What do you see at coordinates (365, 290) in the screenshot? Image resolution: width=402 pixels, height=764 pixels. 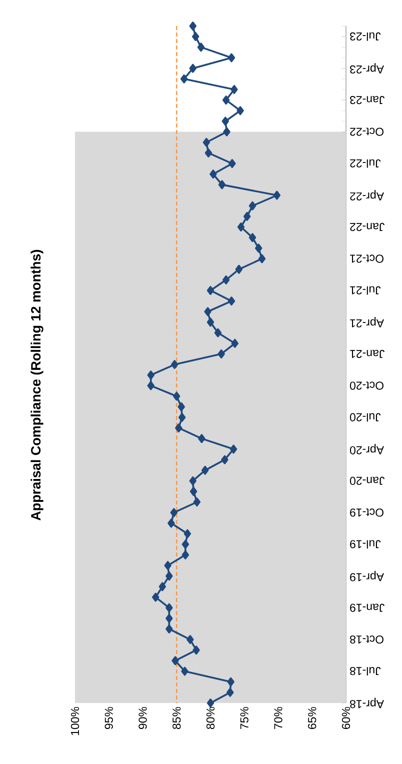 I see `y-tick-label: Jul-21` at bounding box center [365, 290].